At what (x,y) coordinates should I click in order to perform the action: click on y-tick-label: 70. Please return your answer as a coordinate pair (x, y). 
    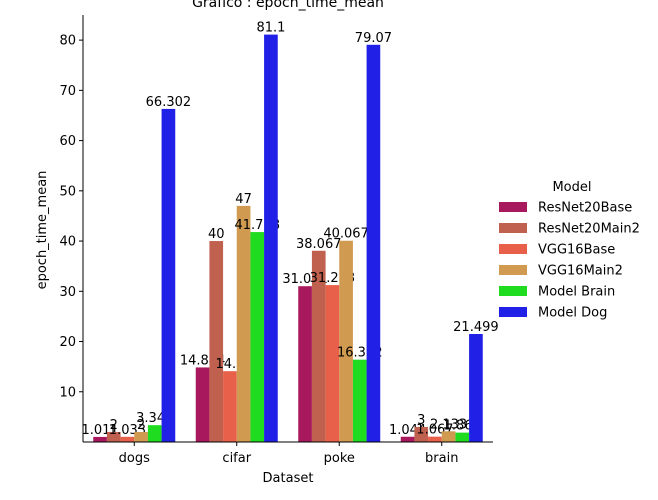
    Looking at the image, I should click on (67, 91).